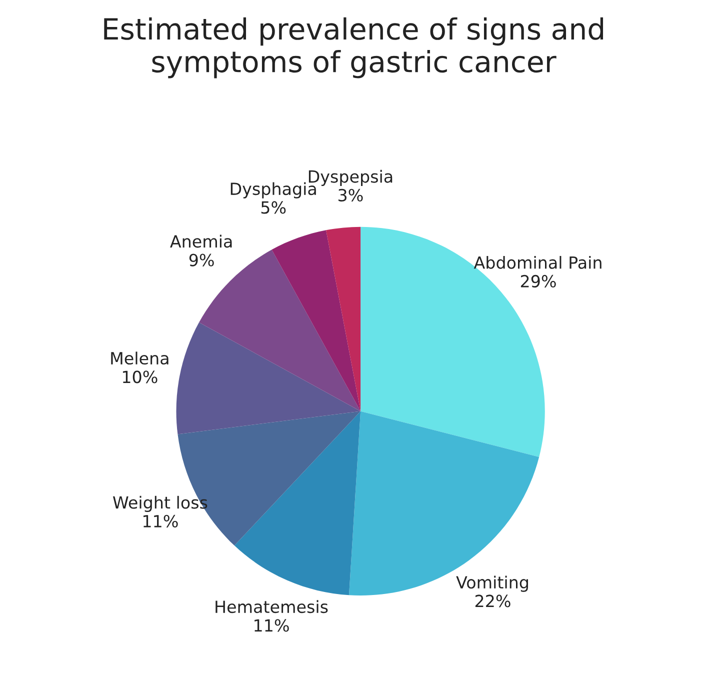  What do you see at coordinates (140, 377) in the screenshot?
I see `data-label: 10%` at bounding box center [140, 377].